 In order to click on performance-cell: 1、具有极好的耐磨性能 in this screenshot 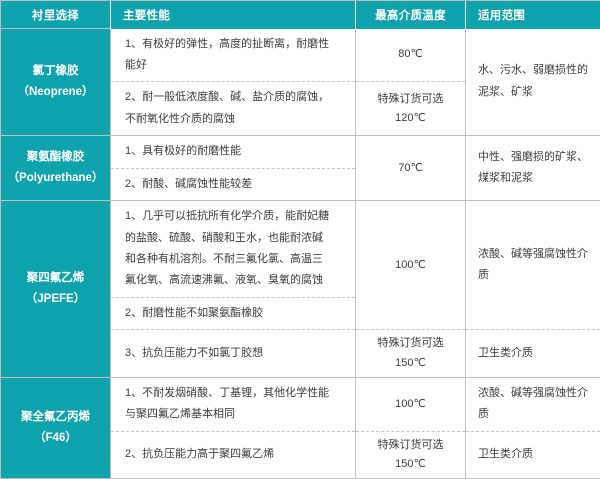, I will do `click(233, 152)`.